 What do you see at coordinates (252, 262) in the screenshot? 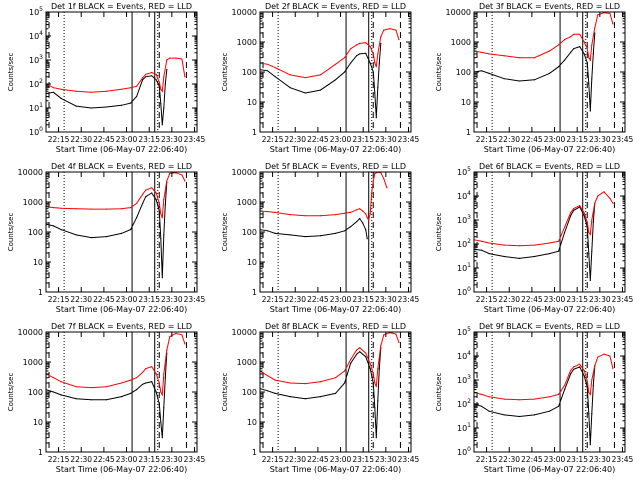
I see `y-tick-label: 10` at bounding box center [252, 262].